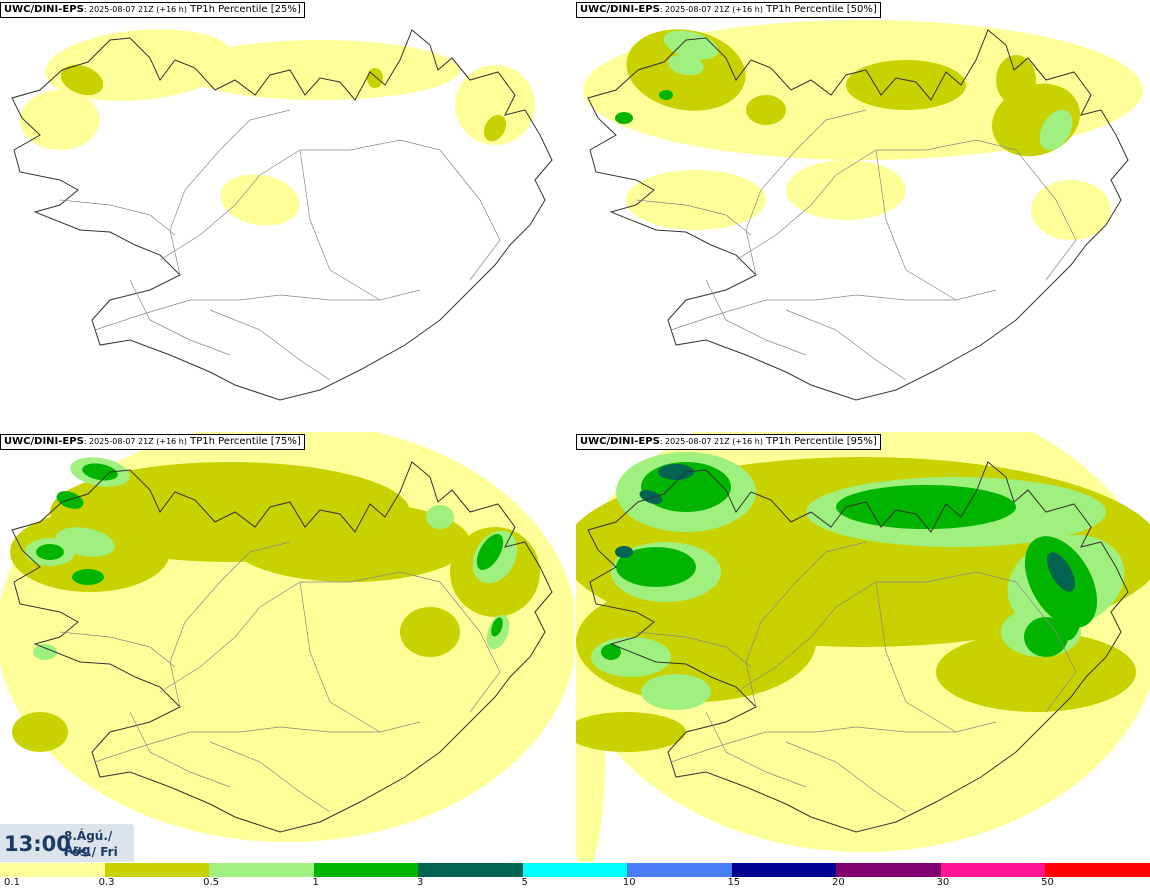 The width and height of the screenshot is (1150, 891). Describe the element at coordinates (420, 882) in the screenshot. I see `legend-label: 3` at that location.